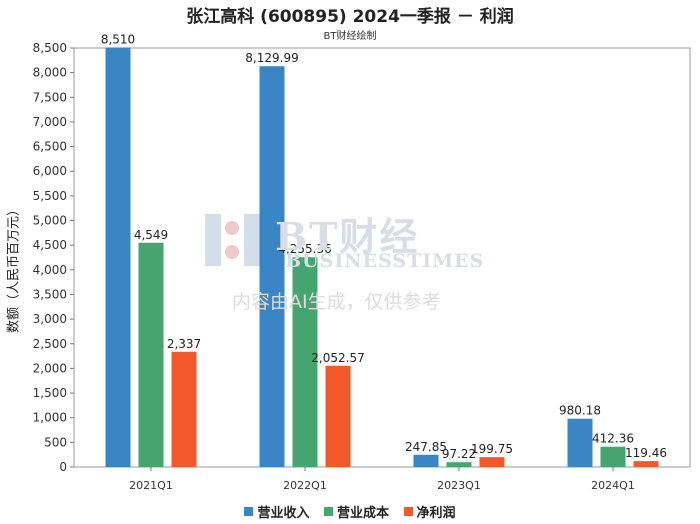 The image size is (700, 524). I want to click on x-tick-label: 2024Q1, so click(613, 485).